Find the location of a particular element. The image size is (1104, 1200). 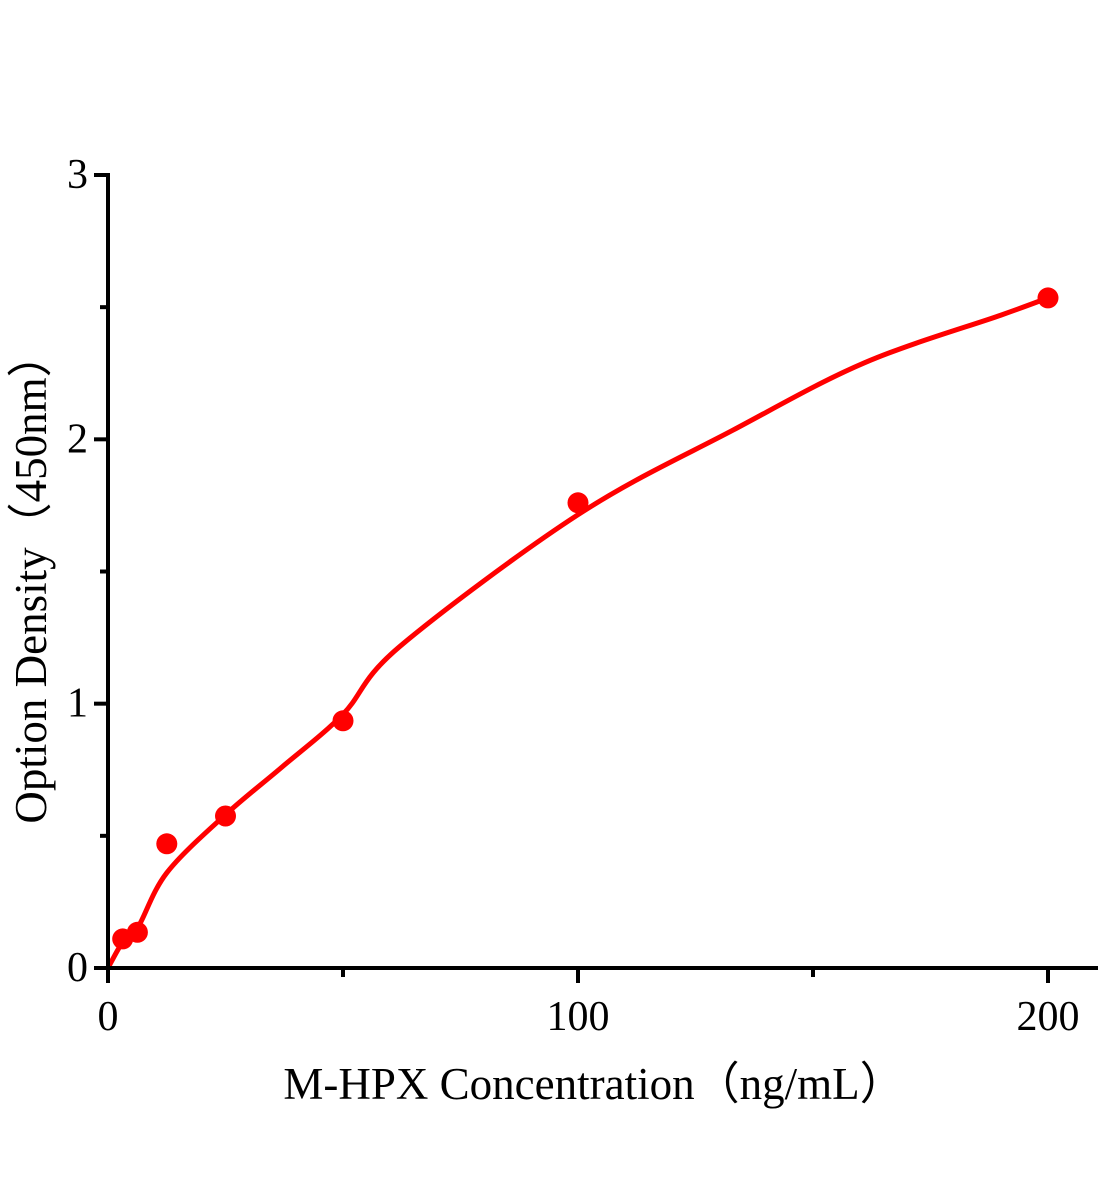

y-tick-label: 1 is located at coordinates (77, 704).